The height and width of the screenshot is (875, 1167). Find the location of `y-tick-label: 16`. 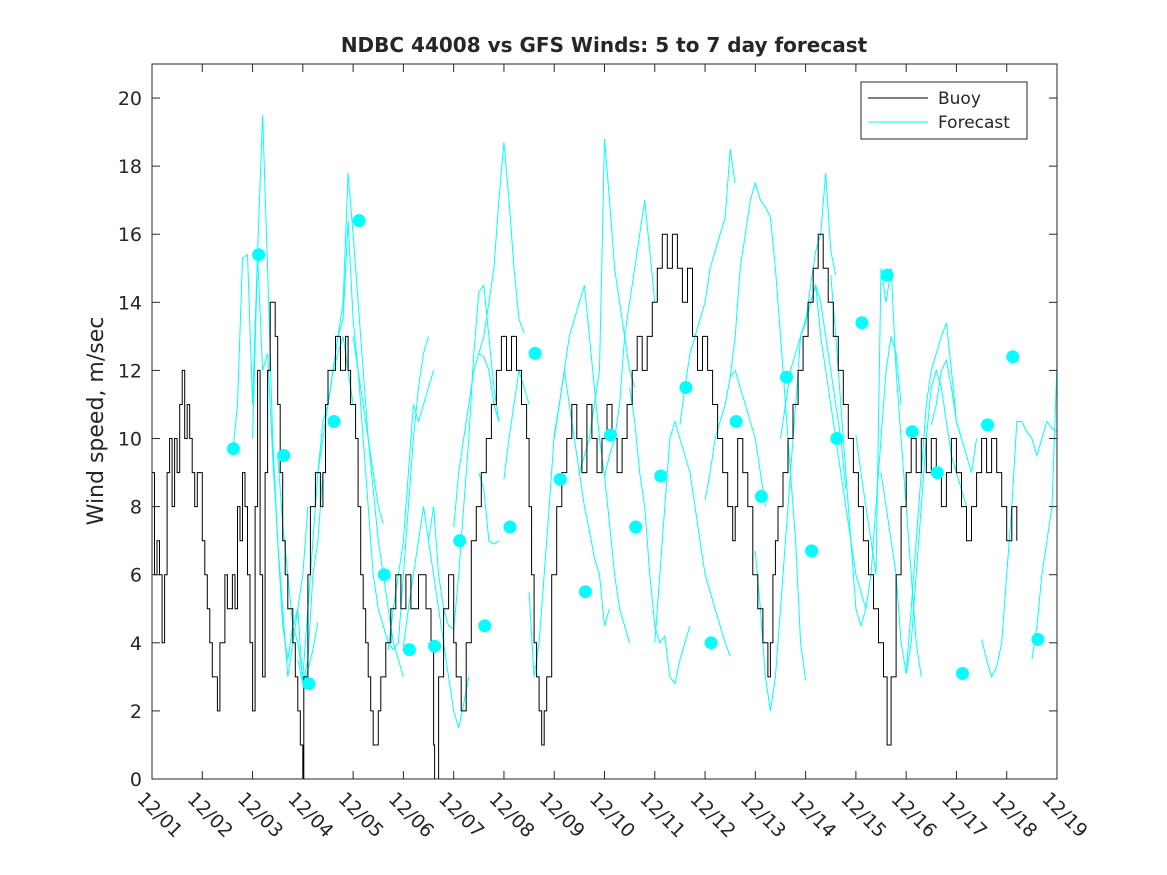

y-tick-label: 16 is located at coordinates (130, 235).